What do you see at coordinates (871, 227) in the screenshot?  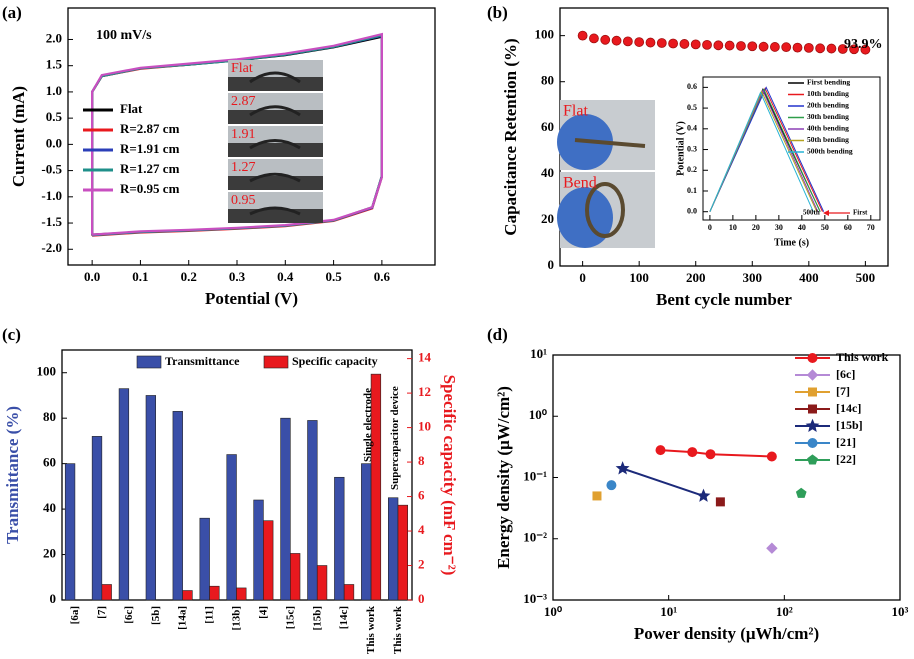 I see `x-tick-label: 70` at bounding box center [871, 227].